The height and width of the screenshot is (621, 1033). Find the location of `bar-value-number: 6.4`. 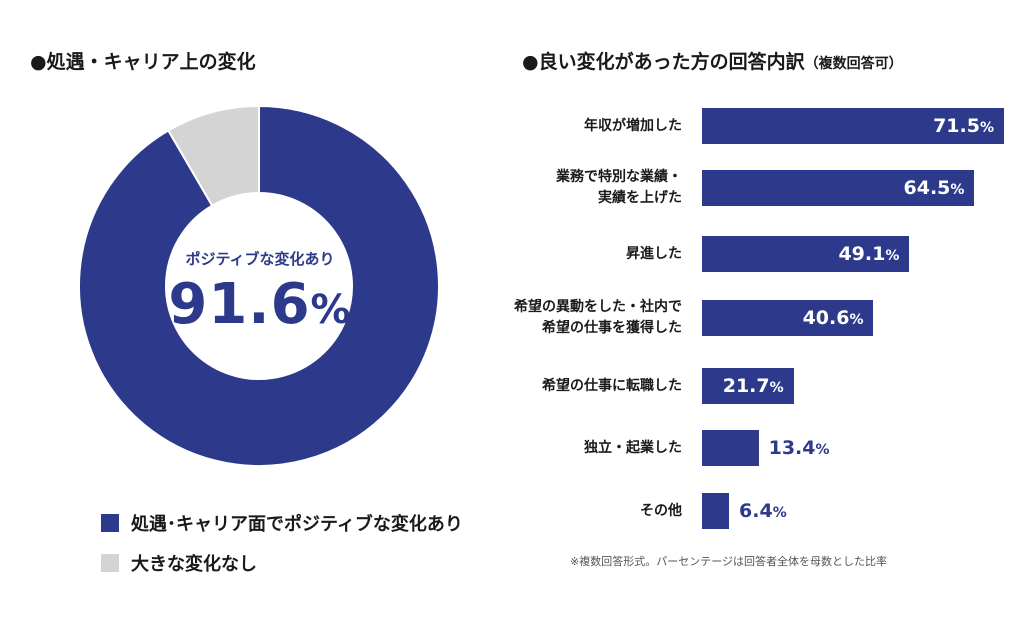

bar-value-number: 6.4 is located at coordinates (756, 511).